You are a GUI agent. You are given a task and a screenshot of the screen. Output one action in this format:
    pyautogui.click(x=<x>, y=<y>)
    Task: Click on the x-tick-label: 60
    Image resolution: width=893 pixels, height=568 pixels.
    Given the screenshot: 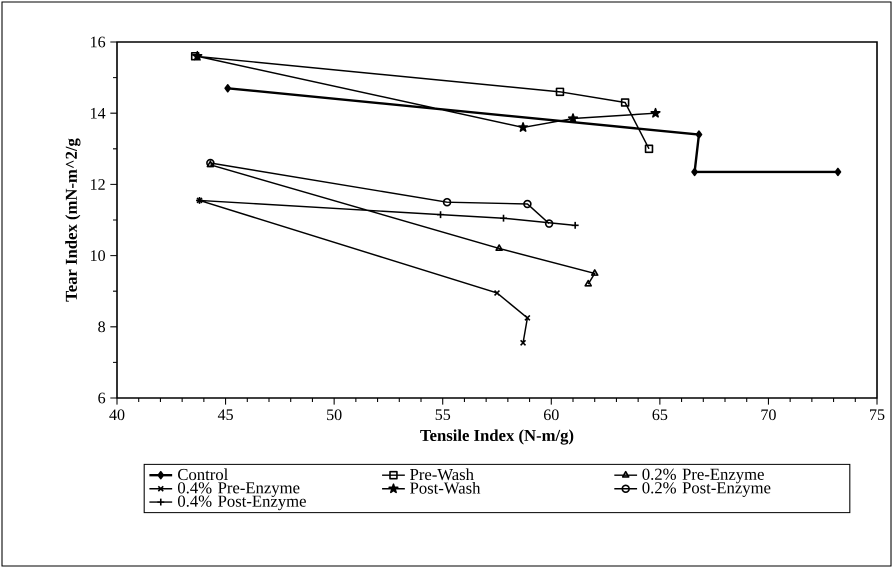 What is the action you would take?
    pyautogui.click(x=551, y=414)
    